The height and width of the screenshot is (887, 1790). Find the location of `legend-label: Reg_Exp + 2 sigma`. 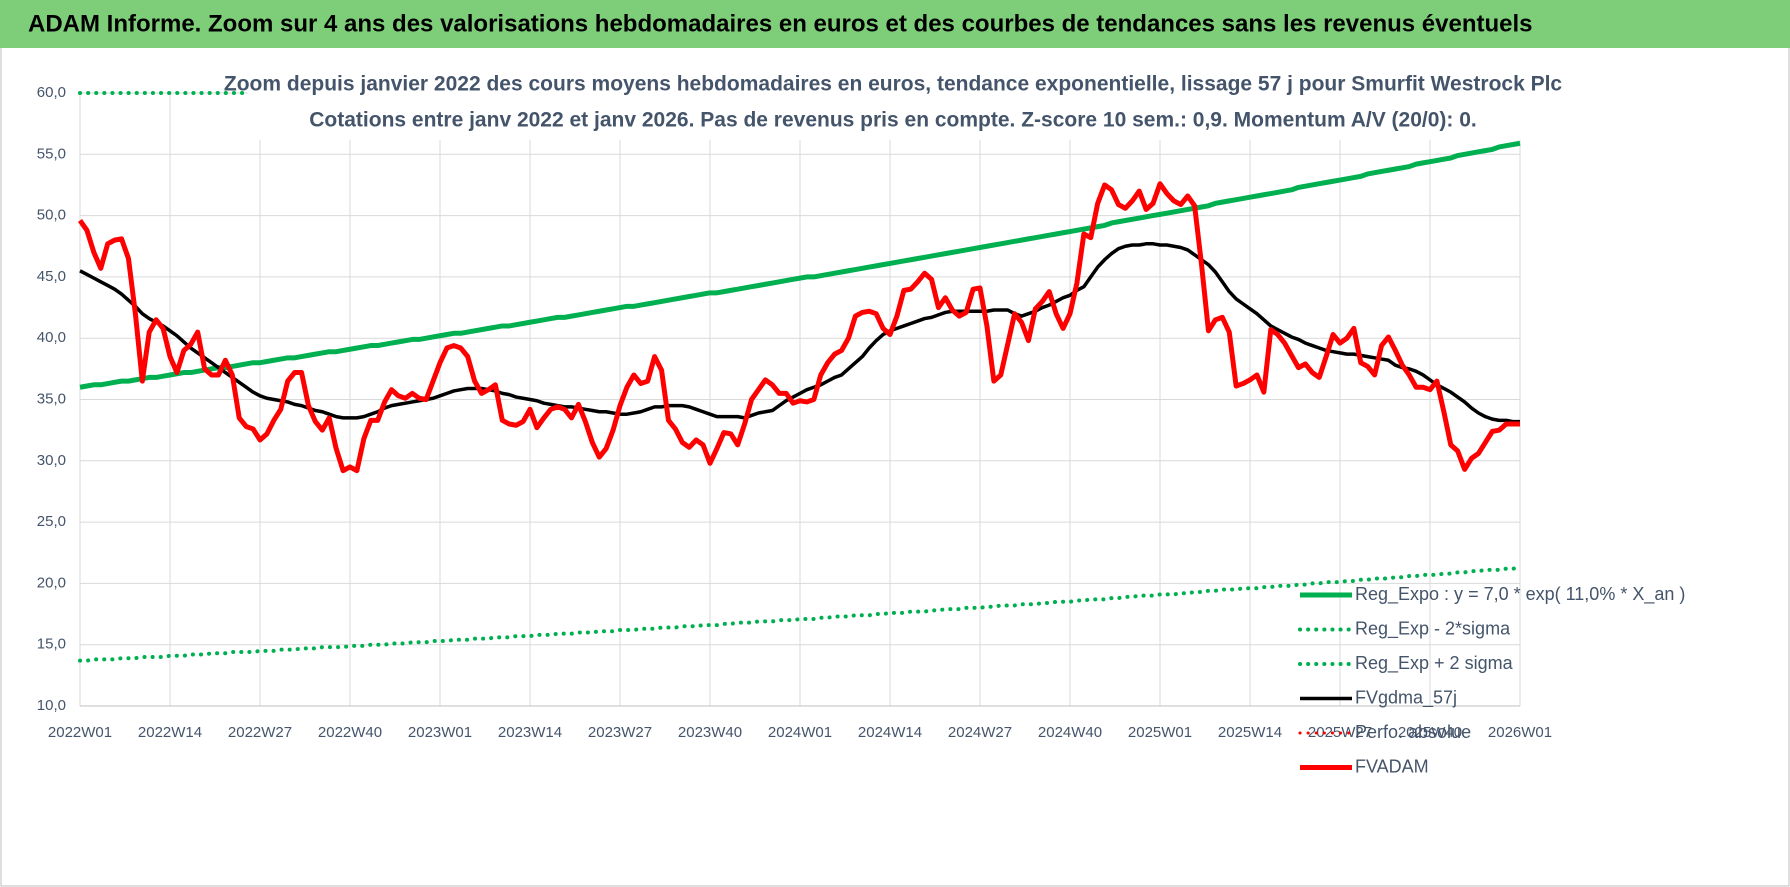

legend-label: Reg_Exp + 2 sigma is located at coordinates (1434, 663).